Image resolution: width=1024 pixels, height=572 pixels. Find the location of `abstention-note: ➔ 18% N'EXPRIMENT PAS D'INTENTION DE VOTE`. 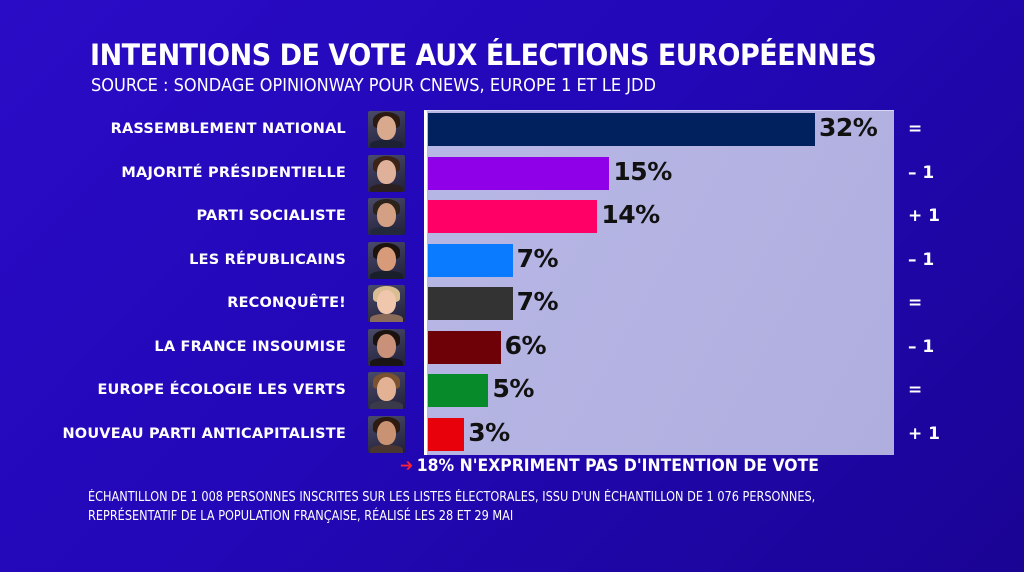

abstention-note: ➔ 18% N'EXPRIMENT PAS D'INTENTION DE VOTE is located at coordinates (609, 466).